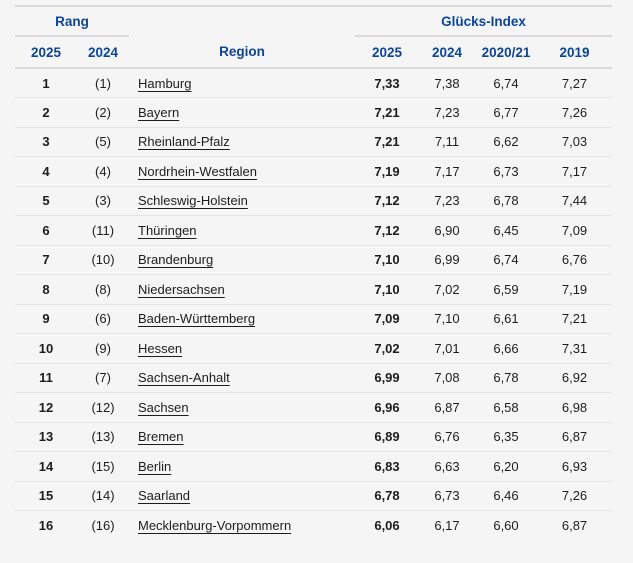  What do you see at coordinates (103, 52) in the screenshot?
I see `col-header-rang-2024: 2024` at bounding box center [103, 52].